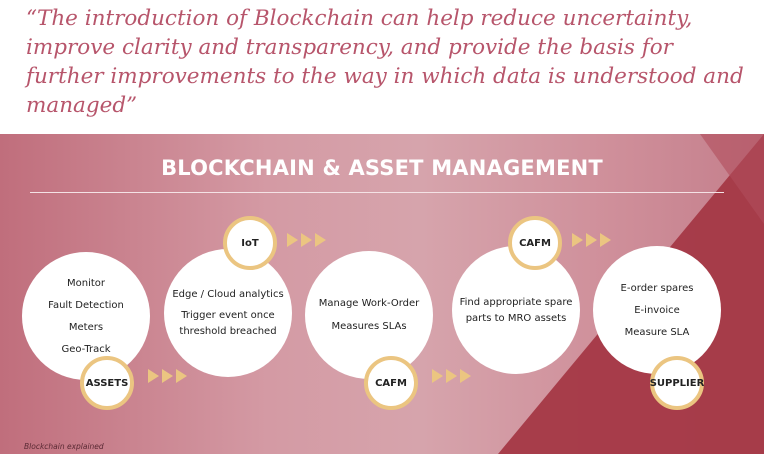 Image resolution: width=764 pixels, height=454 pixels. I want to click on node-circle-supplier: E-order spares E-invoice Measure SLA, so click(657, 310).